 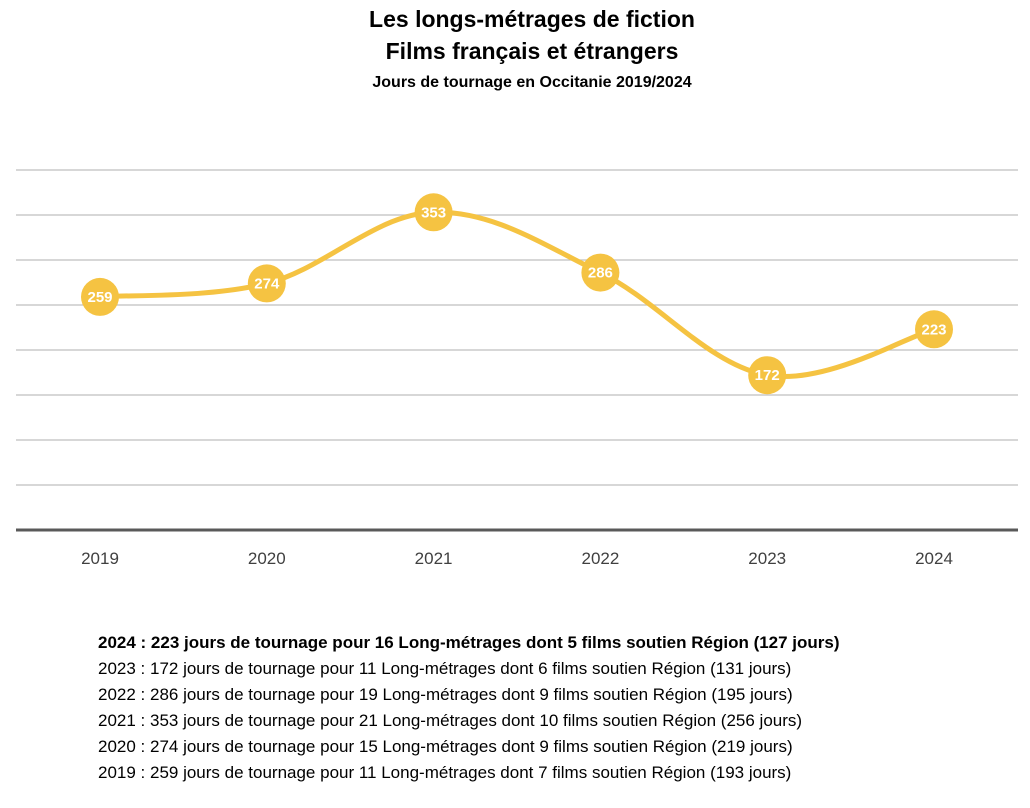 I want to click on data-label: 259, so click(x=99, y=297).